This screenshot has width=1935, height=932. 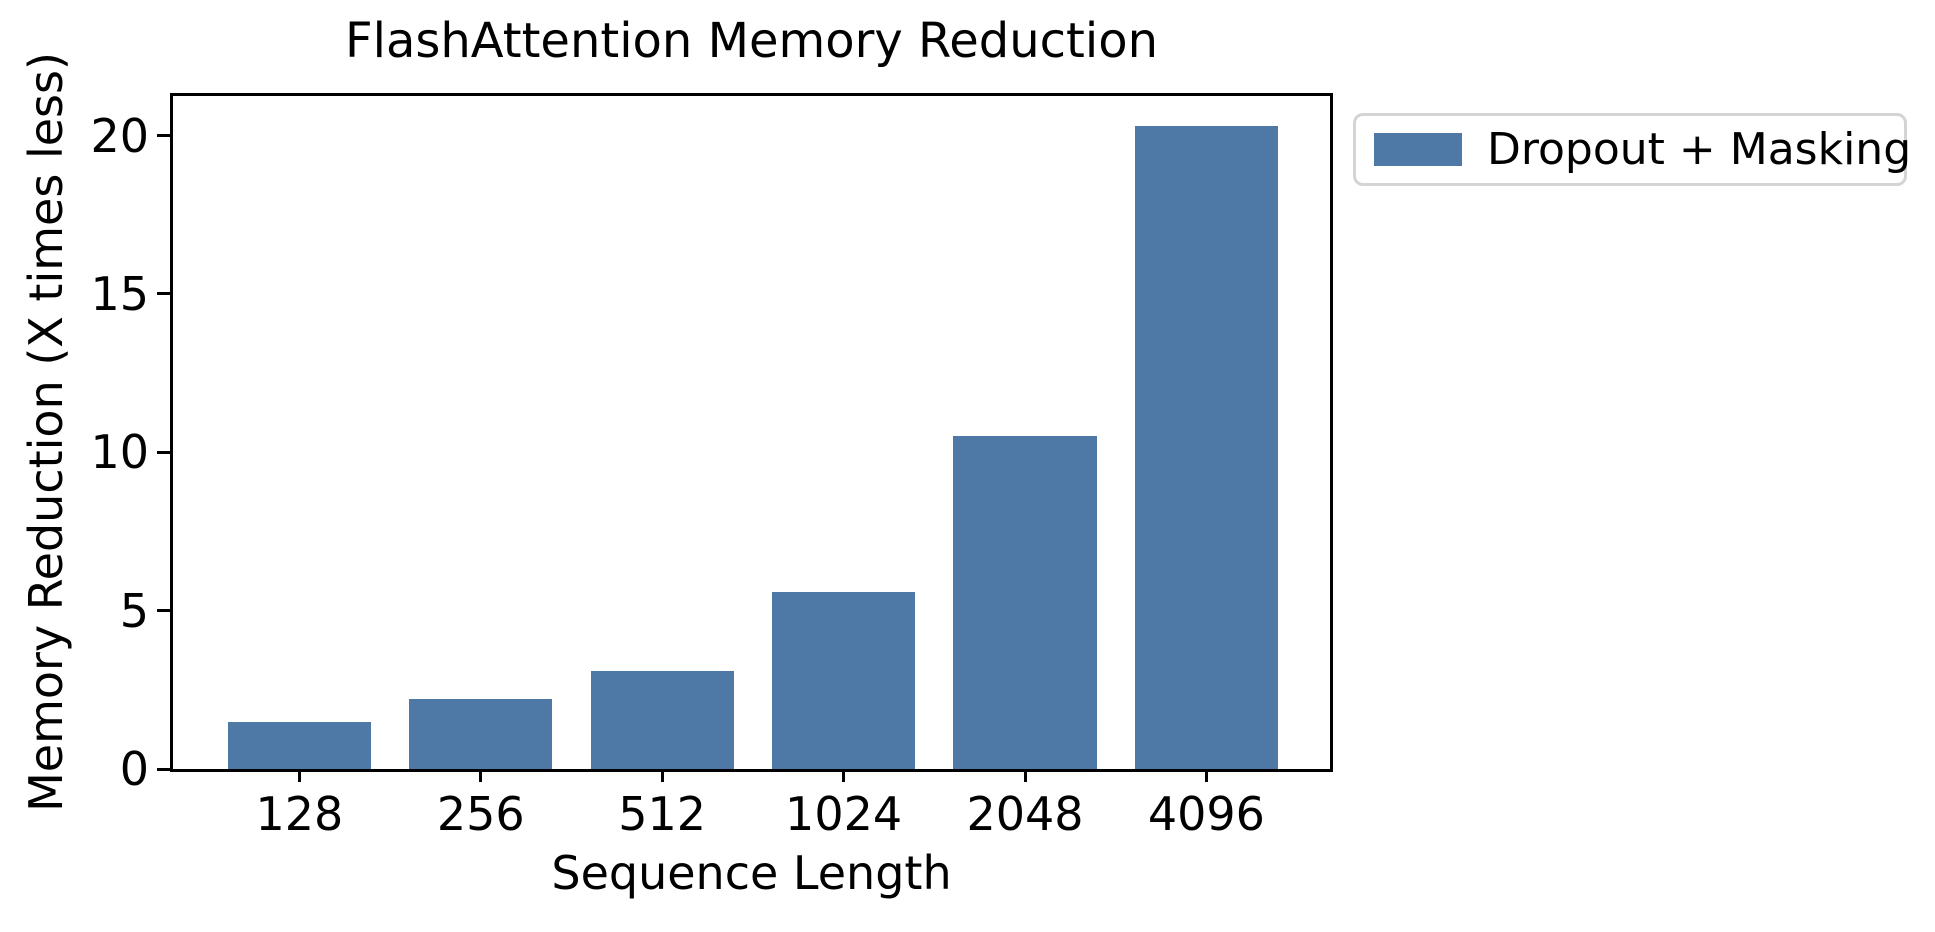 I want to click on legend-swatch, so click(x=1418, y=149).